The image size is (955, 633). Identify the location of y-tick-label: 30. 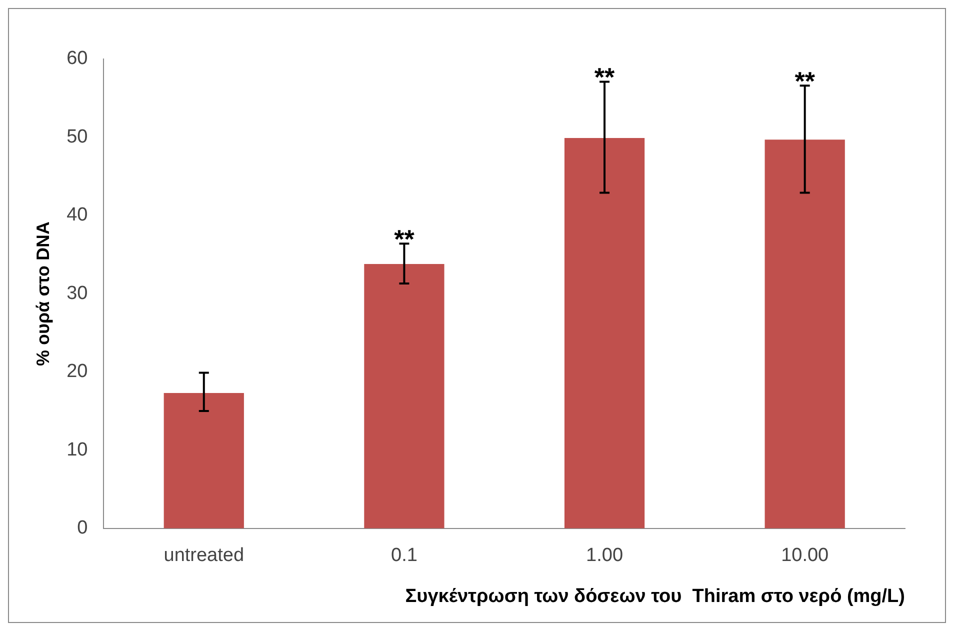
(77, 293).